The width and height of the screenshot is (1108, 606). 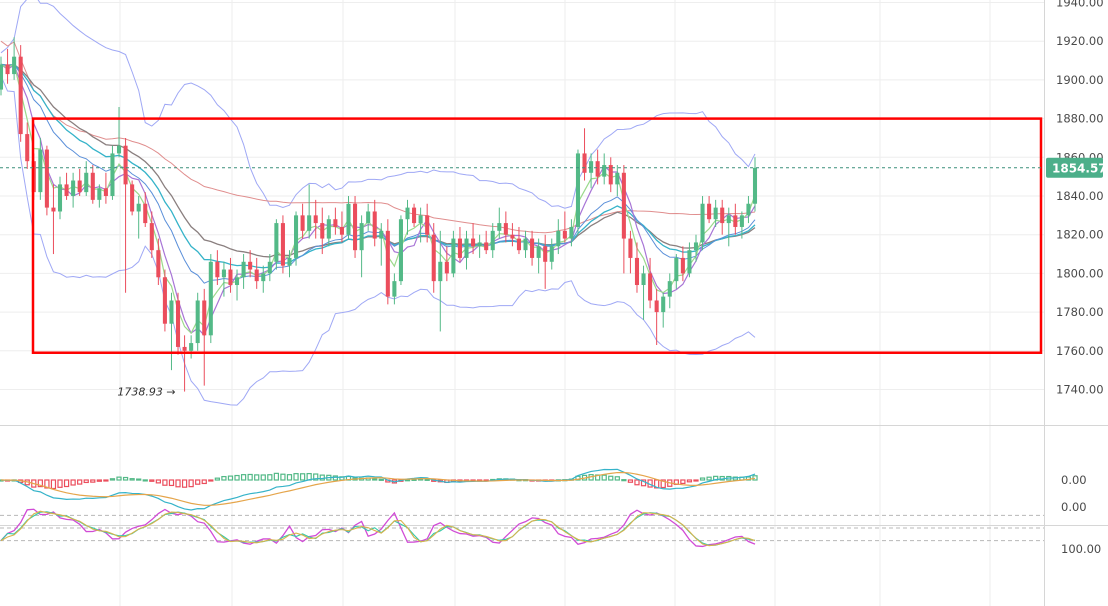 What do you see at coordinates (146, 392) in the screenshot?
I see `low-annotation: 1738.93 →` at bounding box center [146, 392].